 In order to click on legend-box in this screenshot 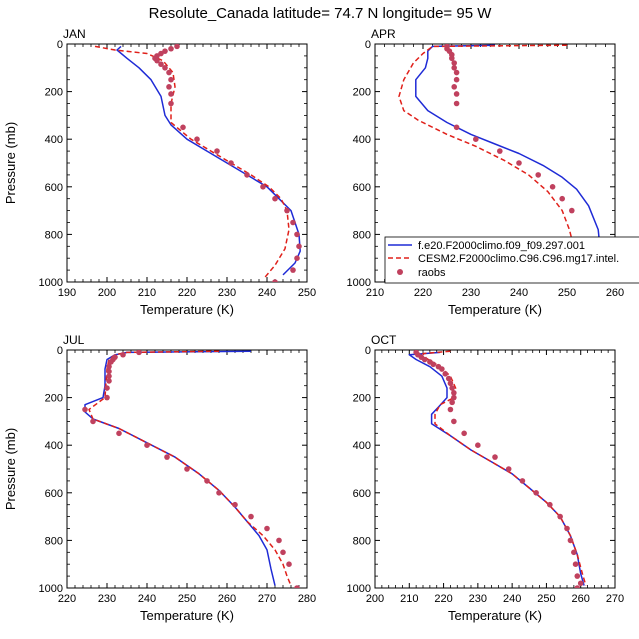, I will do `click(511, 260)`.